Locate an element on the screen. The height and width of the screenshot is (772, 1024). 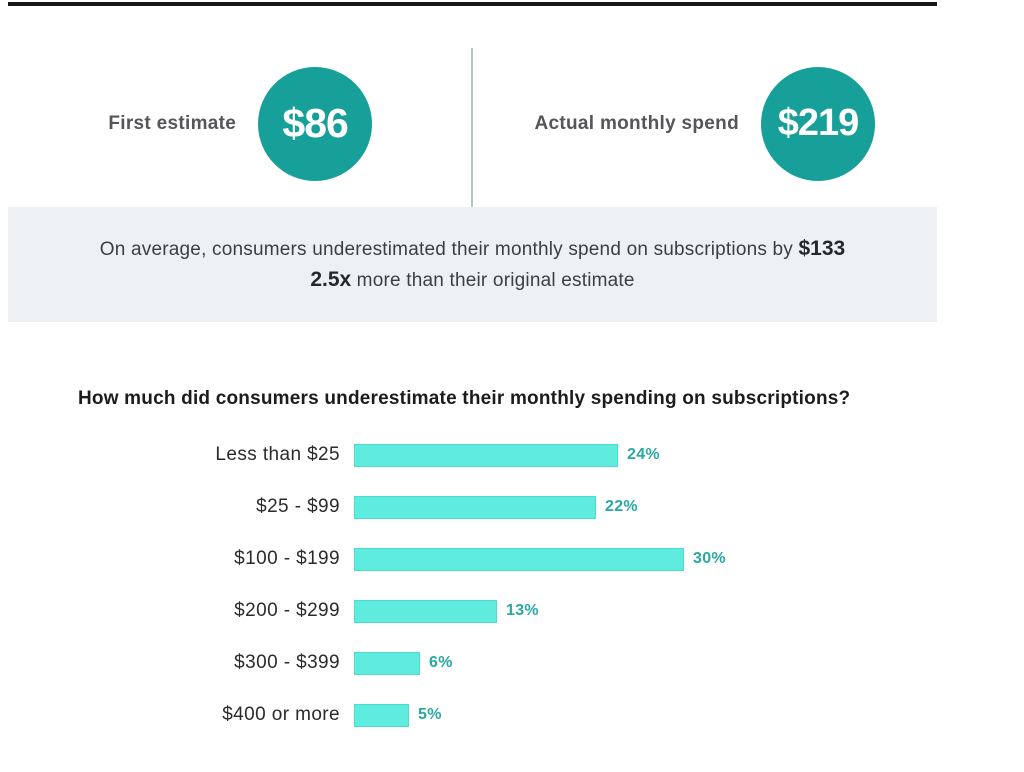
banner-line-1-emphasis: $133 is located at coordinates (822, 248).